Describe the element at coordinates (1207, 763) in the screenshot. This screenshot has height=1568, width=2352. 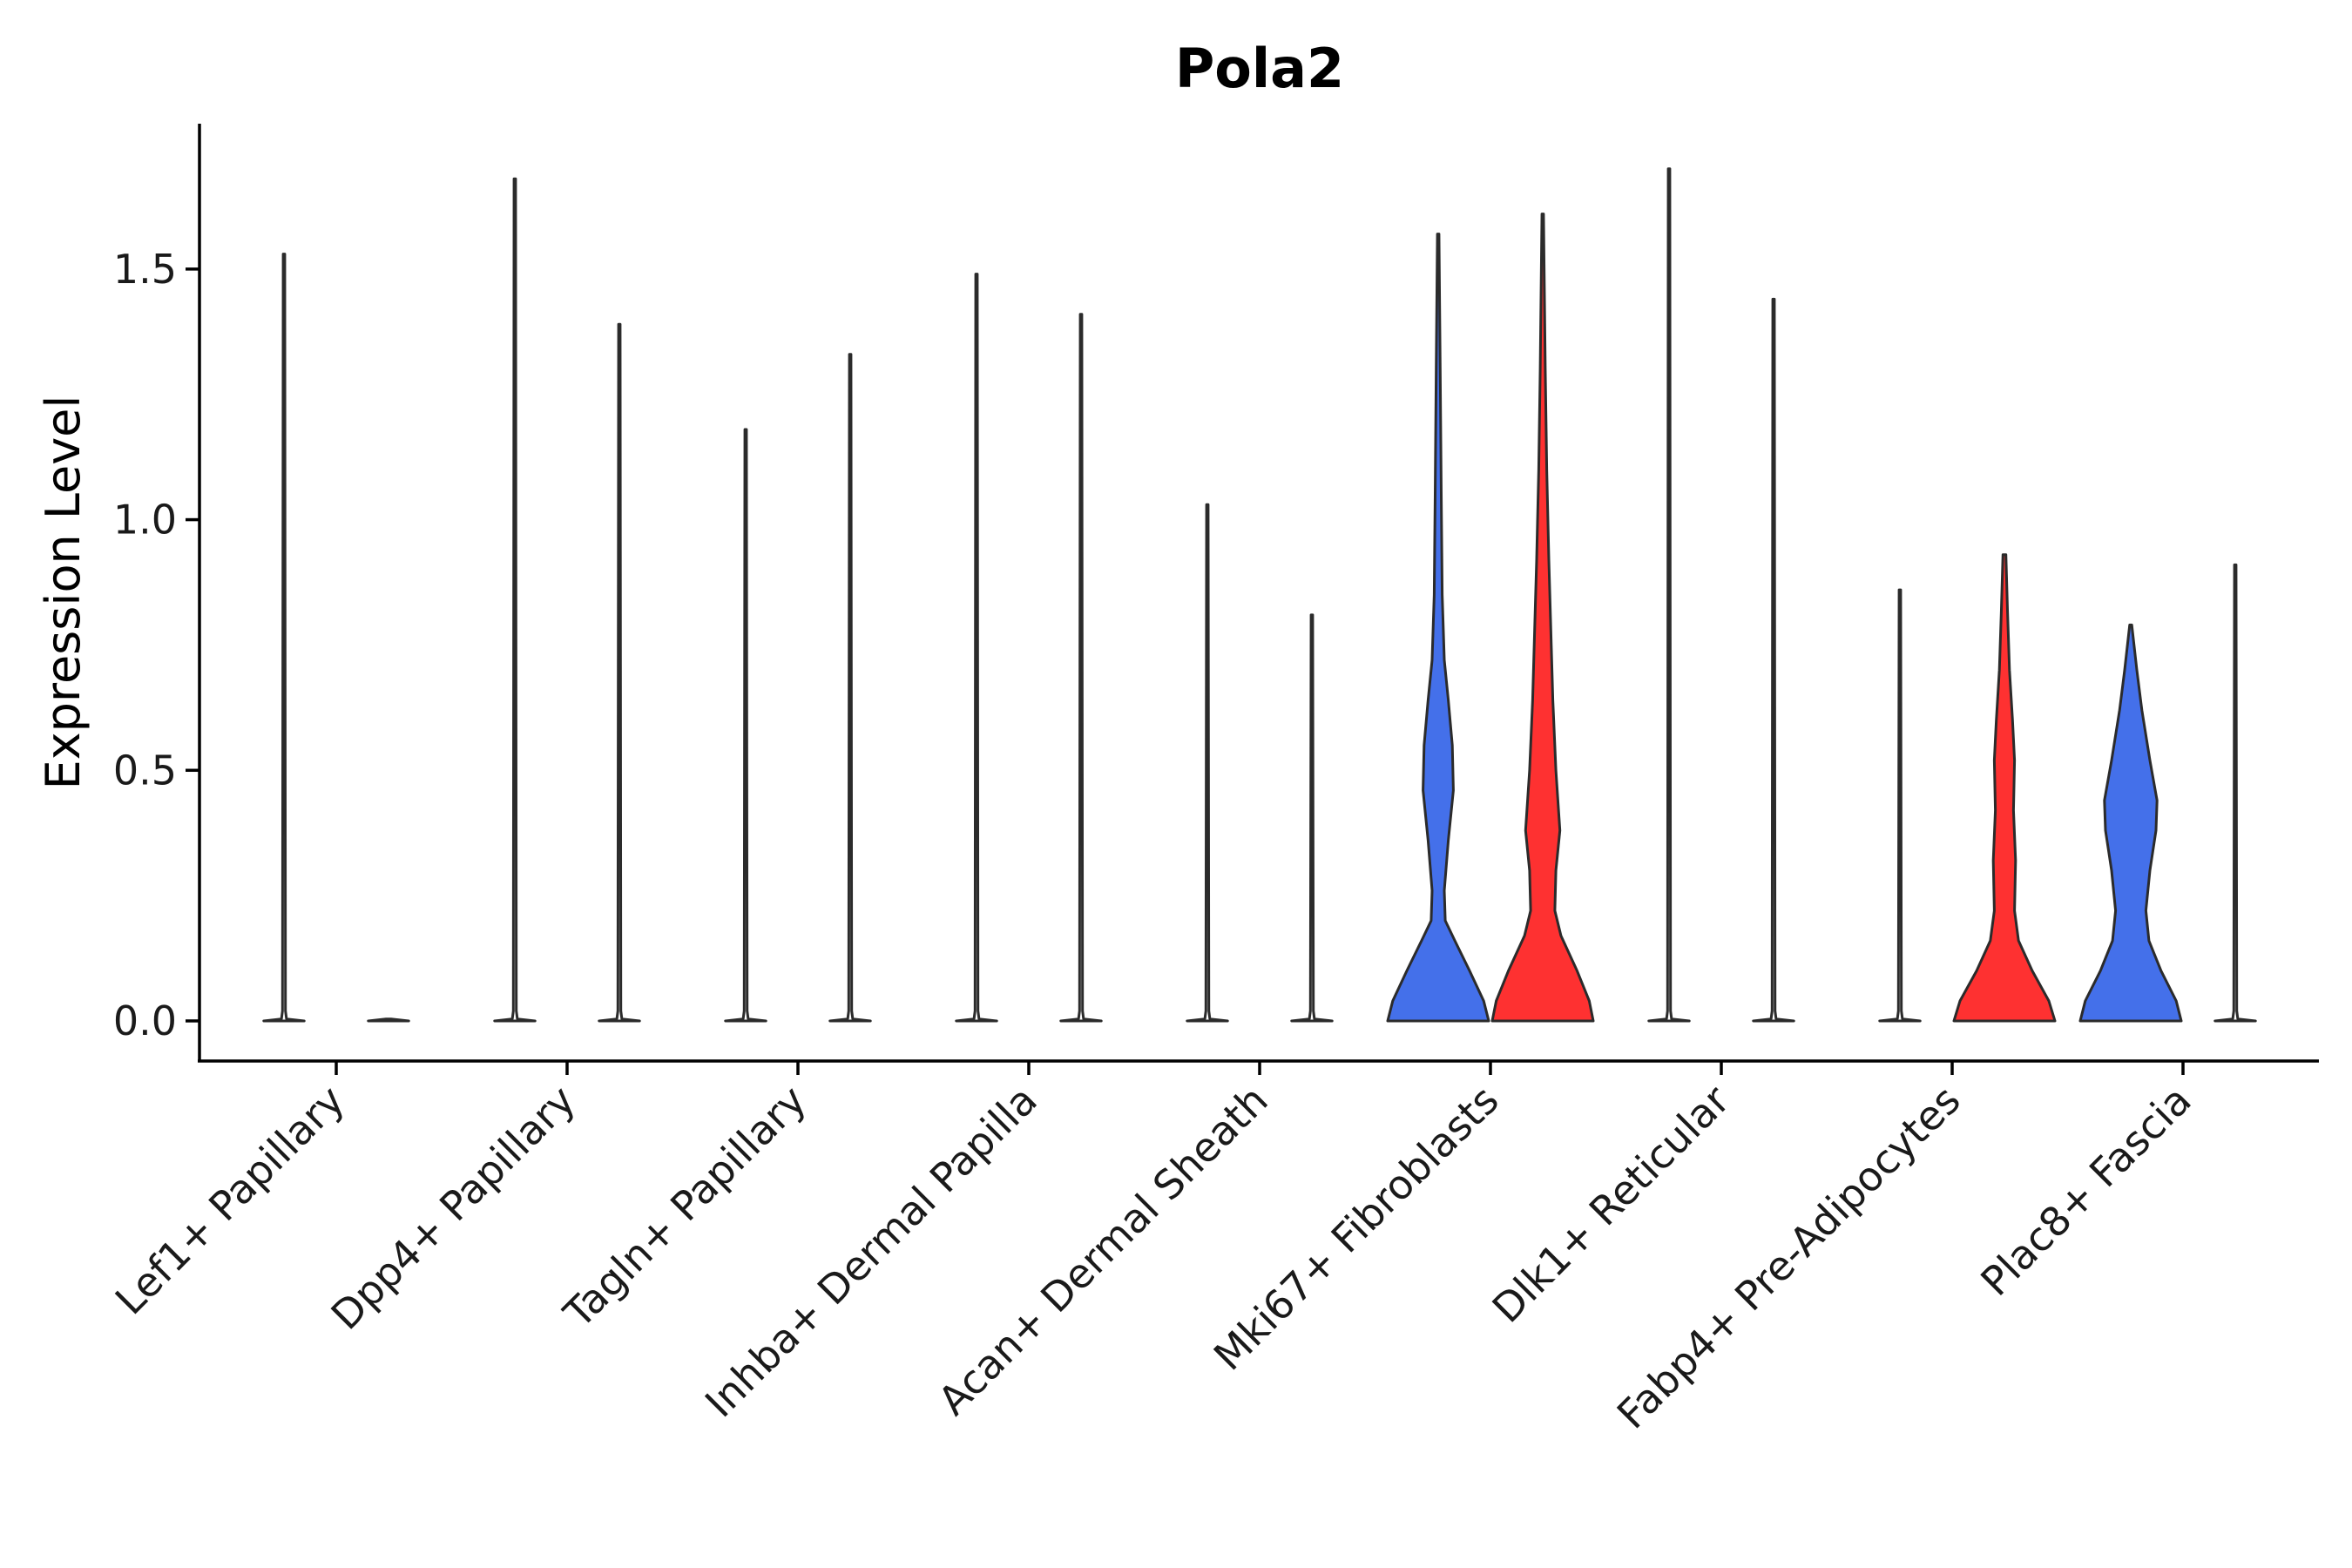
I see `violin-acan-dermal-sheath-left` at that location.